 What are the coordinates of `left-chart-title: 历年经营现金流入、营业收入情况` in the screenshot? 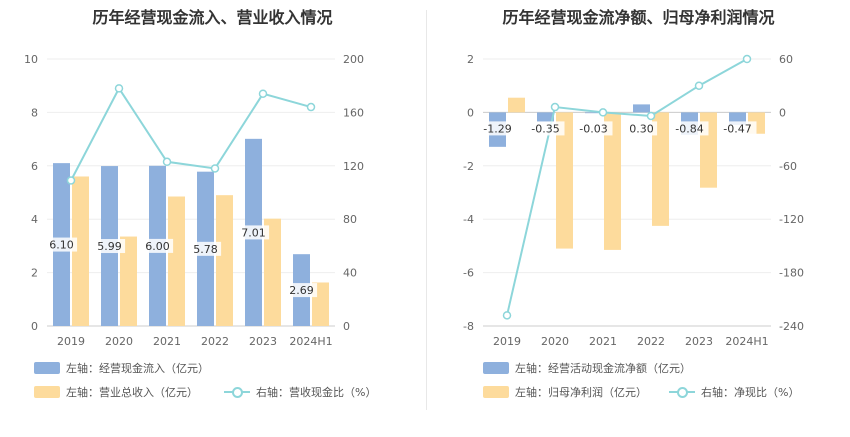 It's located at (212, 17).